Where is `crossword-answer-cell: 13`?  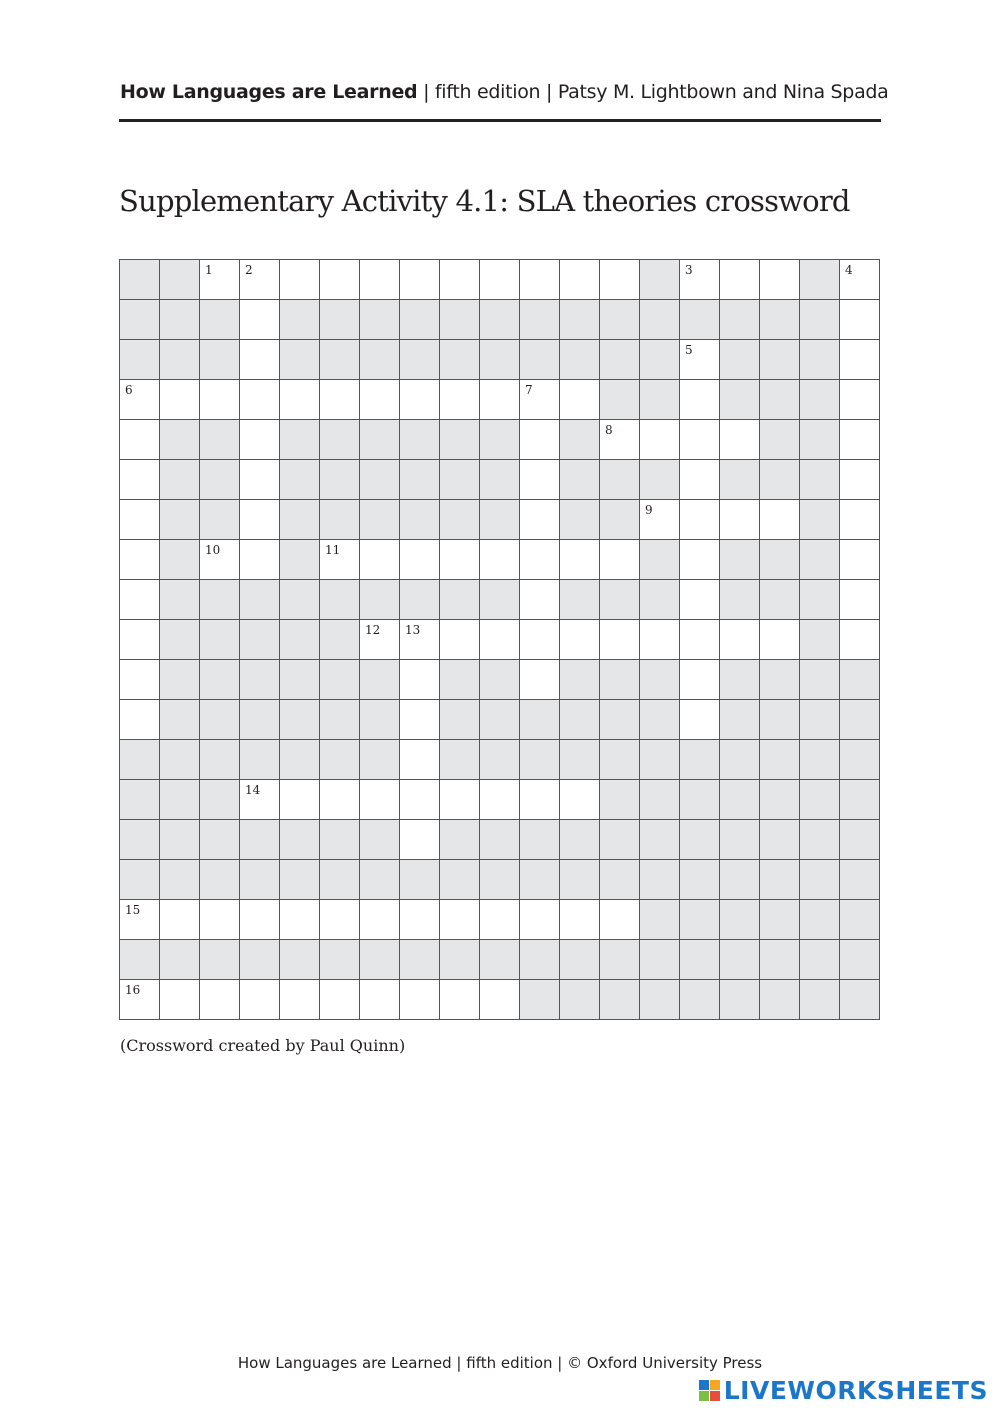
crossword-answer-cell: 13 is located at coordinates (420, 640).